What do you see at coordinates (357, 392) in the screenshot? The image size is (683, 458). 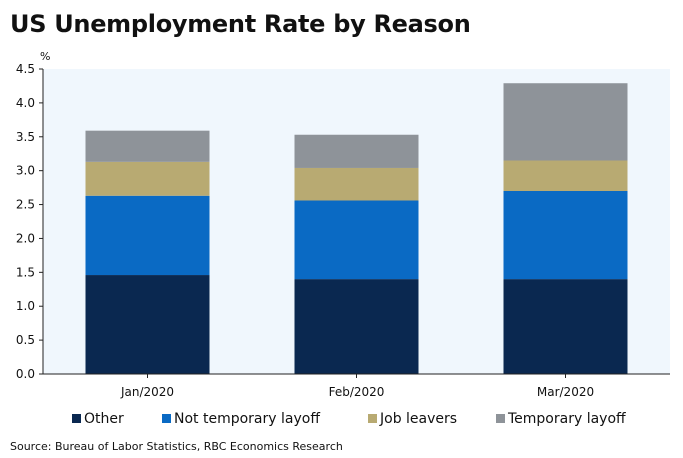 I see `x-tick-label: Feb/2020` at bounding box center [357, 392].